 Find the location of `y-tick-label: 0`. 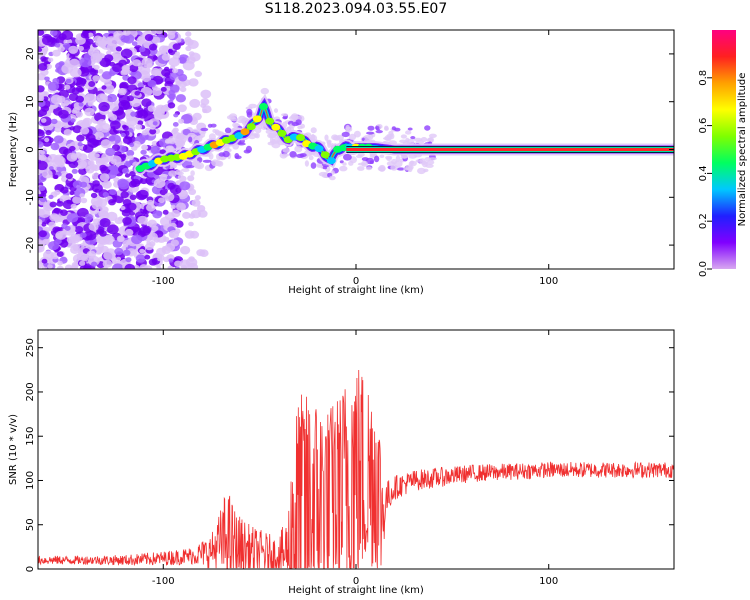

y-tick-label: 0 is located at coordinates (30, 569).